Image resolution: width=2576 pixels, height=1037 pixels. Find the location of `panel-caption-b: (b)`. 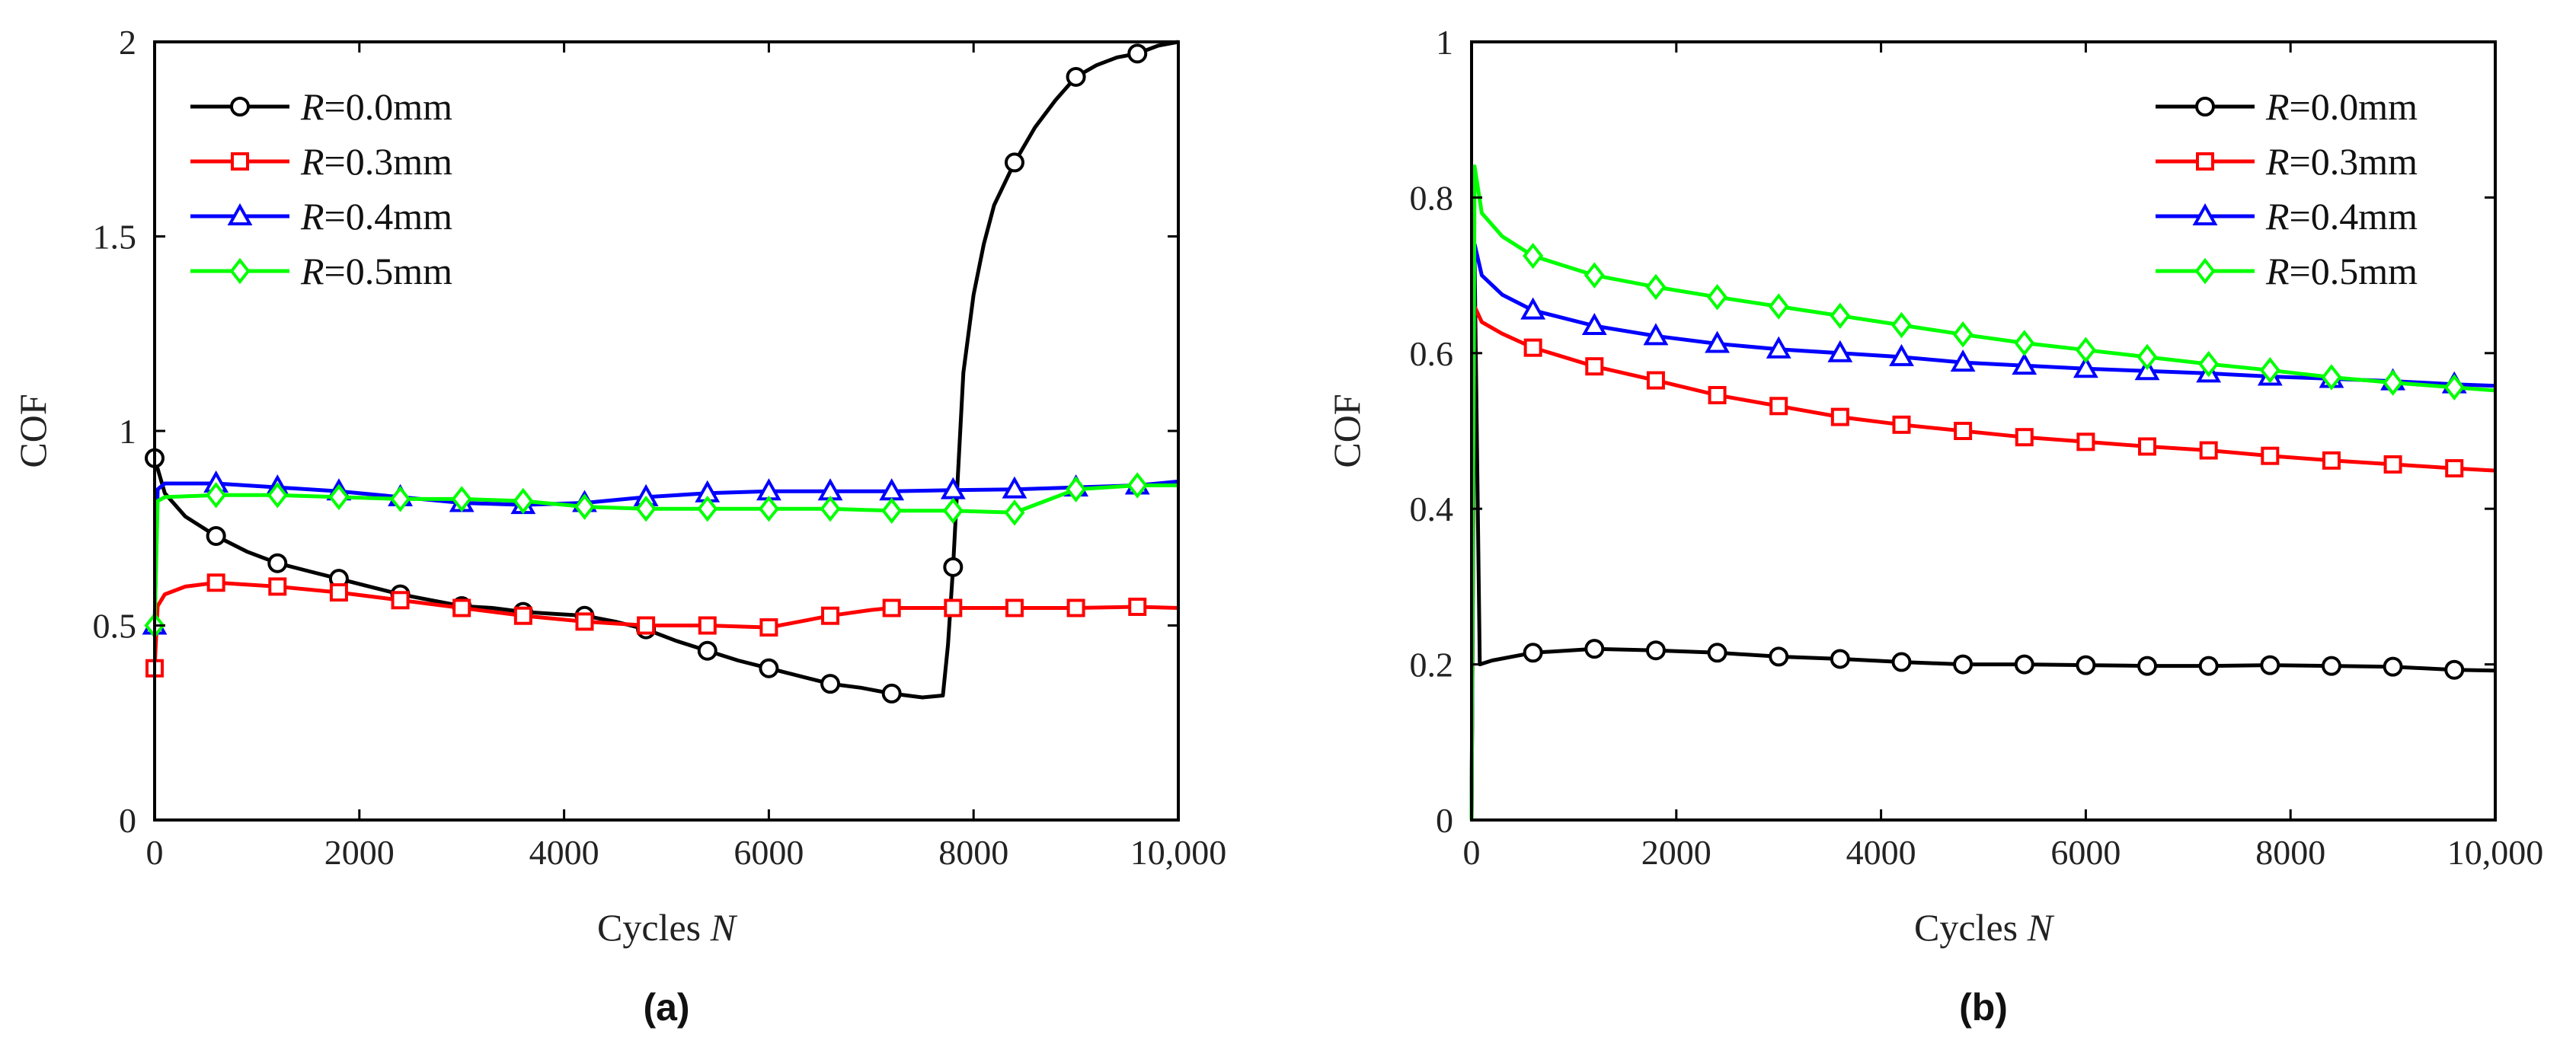

panel-caption-b: (b) is located at coordinates (1984, 1007).